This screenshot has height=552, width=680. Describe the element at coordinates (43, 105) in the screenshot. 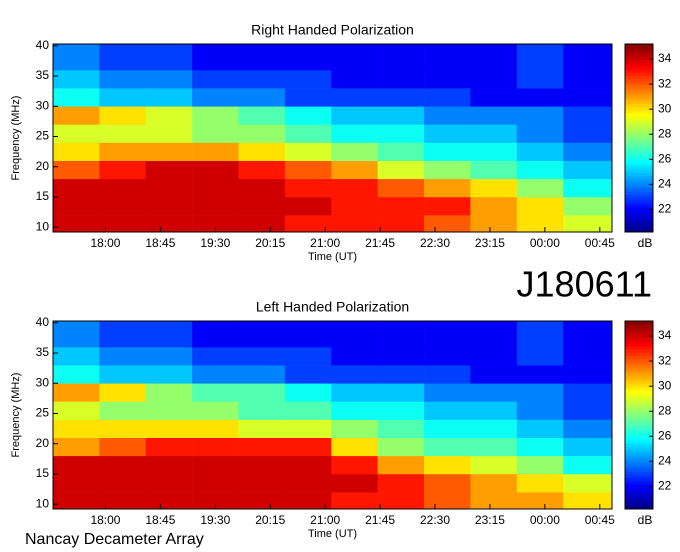

I see `y-tick-label: 30` at that location.